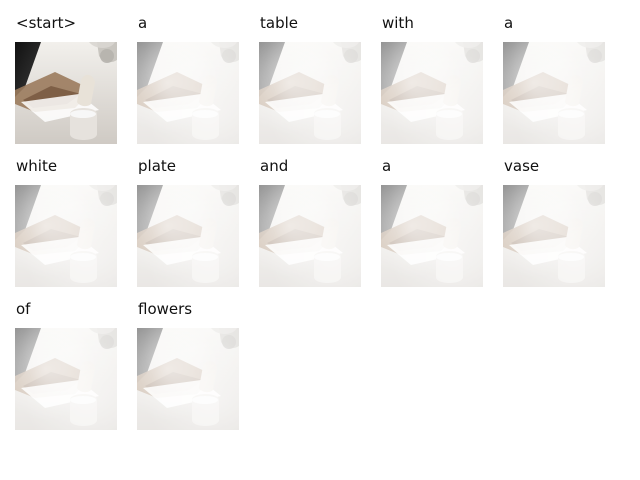  Describe the element at coordinates (279, 23) in the screenshot. I see `token-label: table` at that location.